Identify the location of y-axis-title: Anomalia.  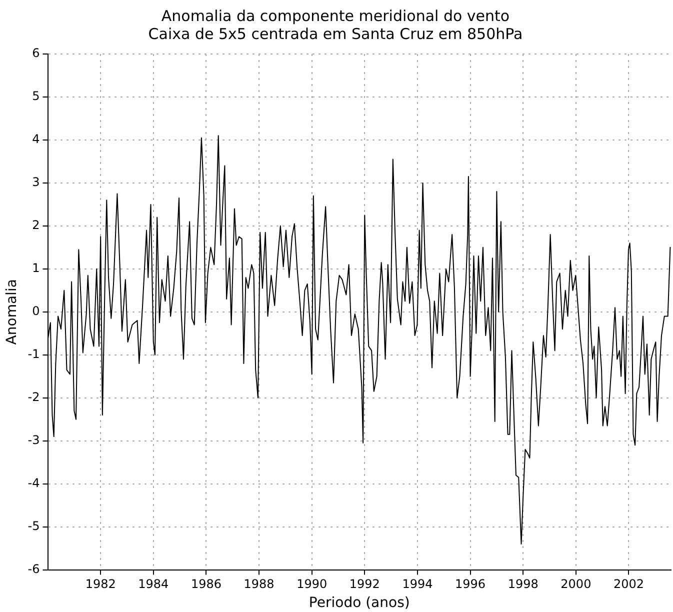
(12, 312).